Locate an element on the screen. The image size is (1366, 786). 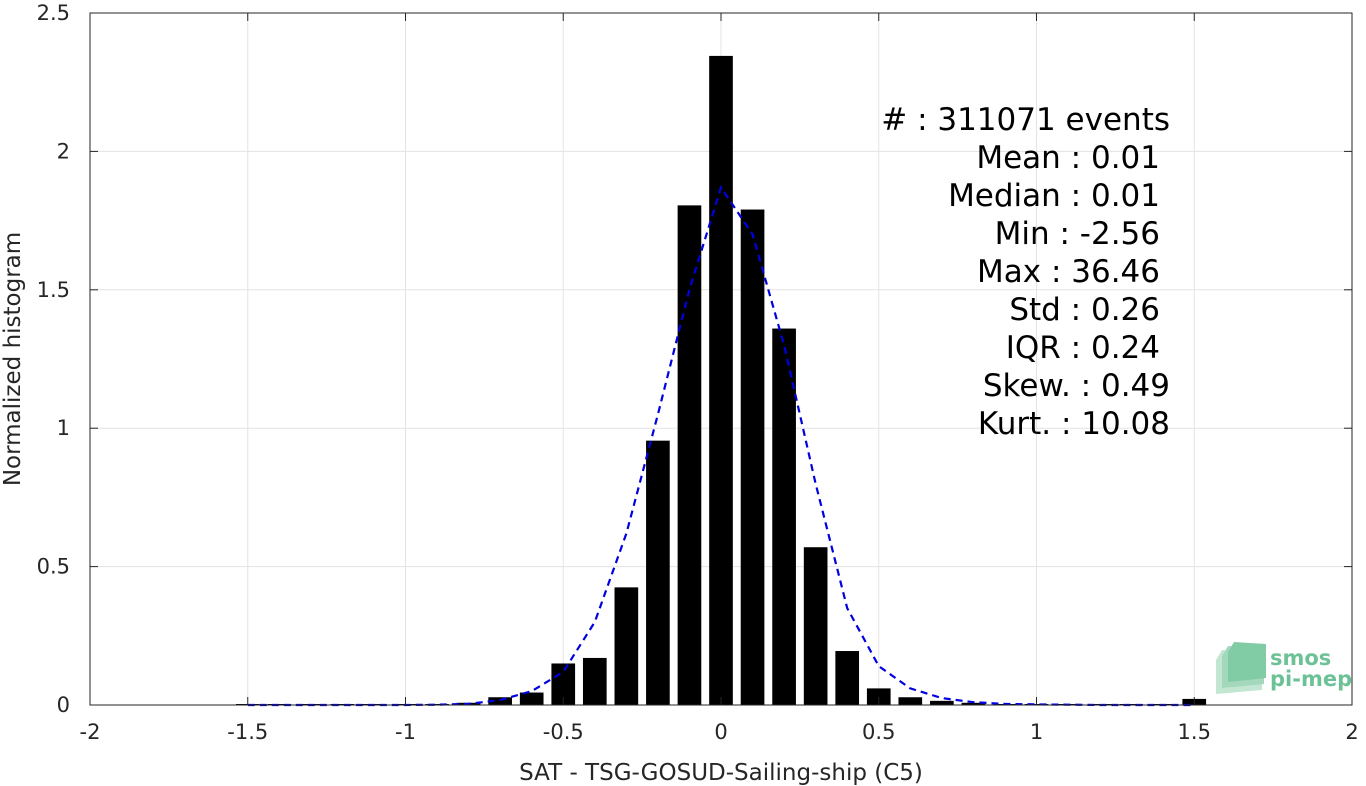
stat-max: Max : 36.46 is located at coordinates (1068, 272).